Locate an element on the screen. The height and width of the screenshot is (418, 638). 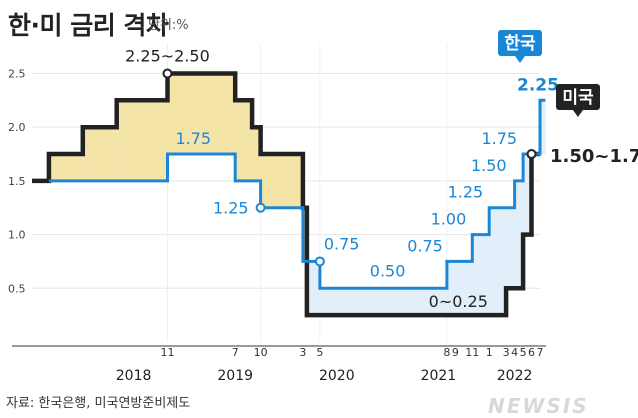
value-label: 0.50 is located at coordinates (388, 270).